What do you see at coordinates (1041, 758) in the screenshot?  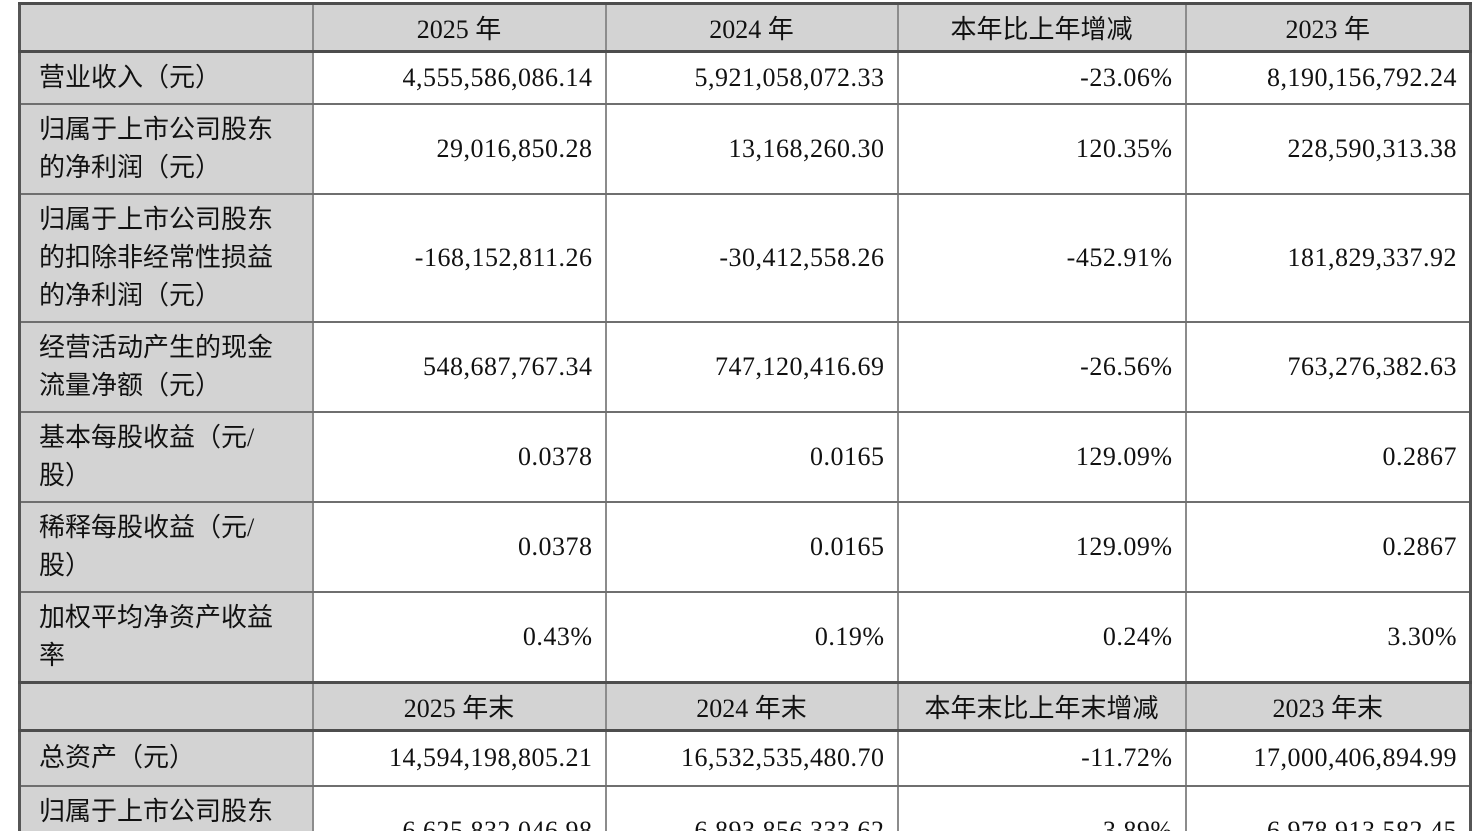 I see `cell-value: -11.72%` at bounding box center [1041, 758].